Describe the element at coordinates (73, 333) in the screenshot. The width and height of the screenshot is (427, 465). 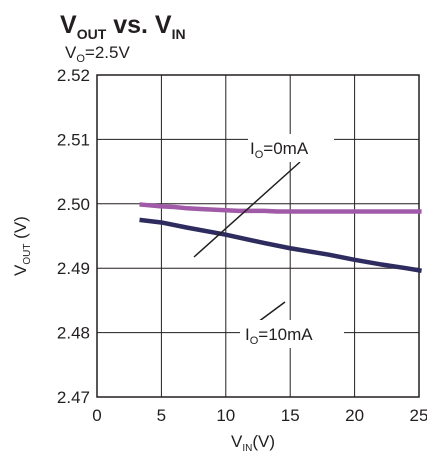
I see `y-tick-label-1: 2.48` at that location.